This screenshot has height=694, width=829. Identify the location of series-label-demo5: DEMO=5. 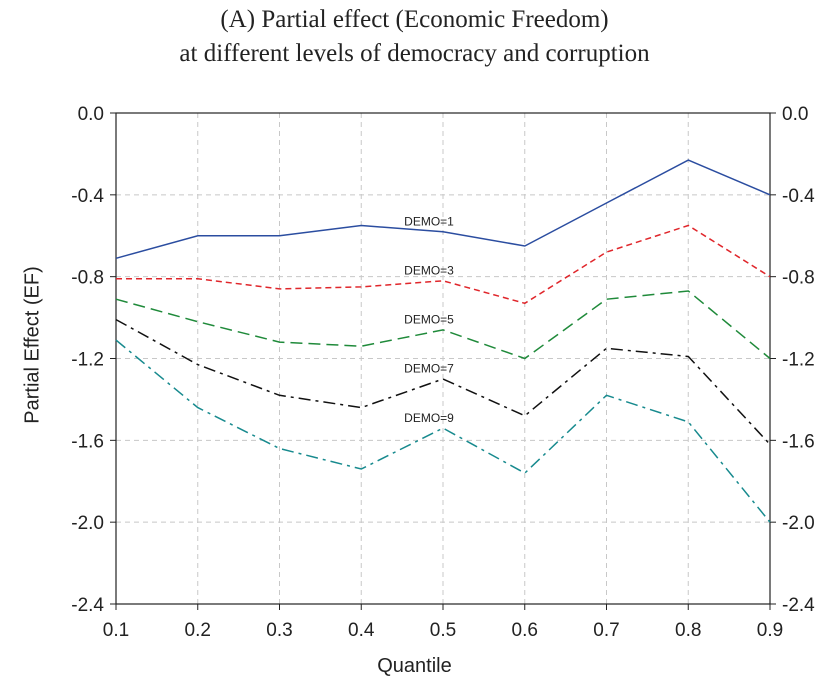
(429, 320).